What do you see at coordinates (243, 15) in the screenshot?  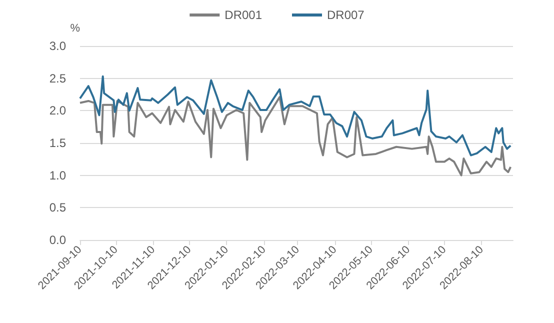 I see `legend-label: DR001` at bounding box center [243, 15].